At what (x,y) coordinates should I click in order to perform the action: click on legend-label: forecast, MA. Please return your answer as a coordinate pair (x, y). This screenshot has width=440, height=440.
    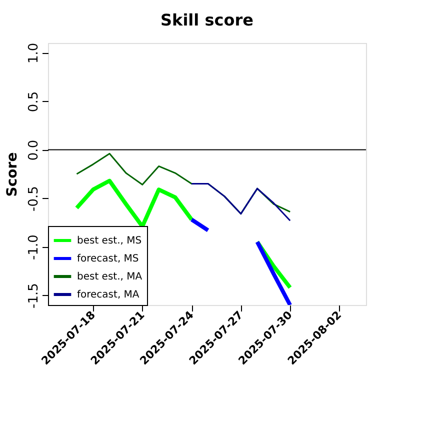
    Looking at the image, I should click on (108, 295).